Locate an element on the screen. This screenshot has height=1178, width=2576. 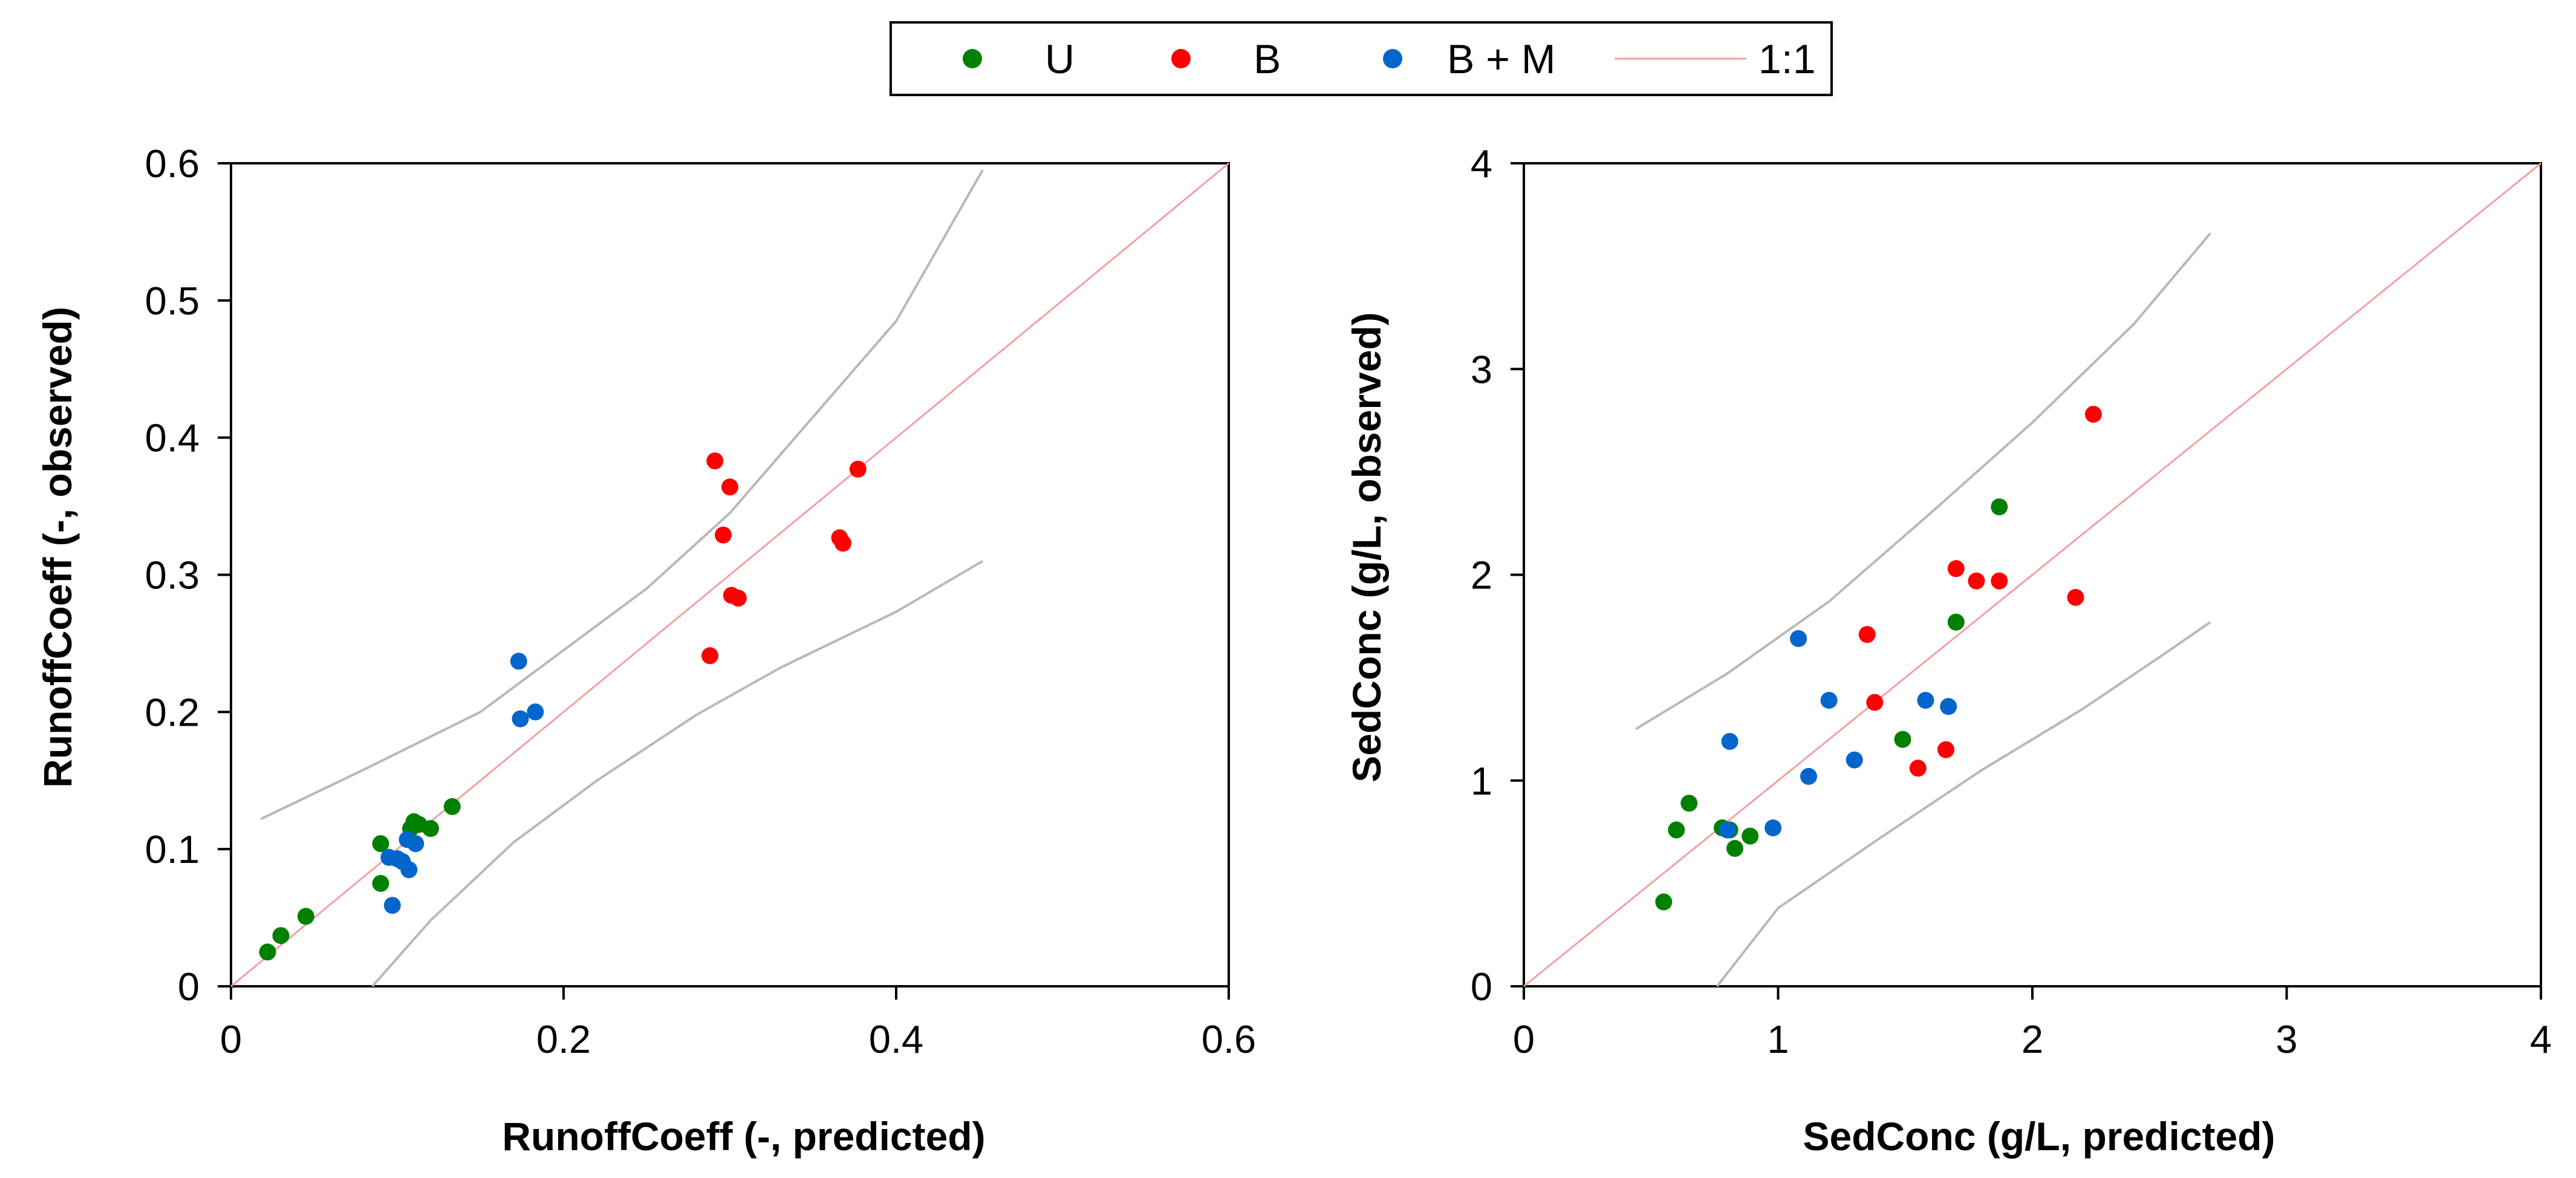
legend-label: B is located at coordinates (1267, 59).